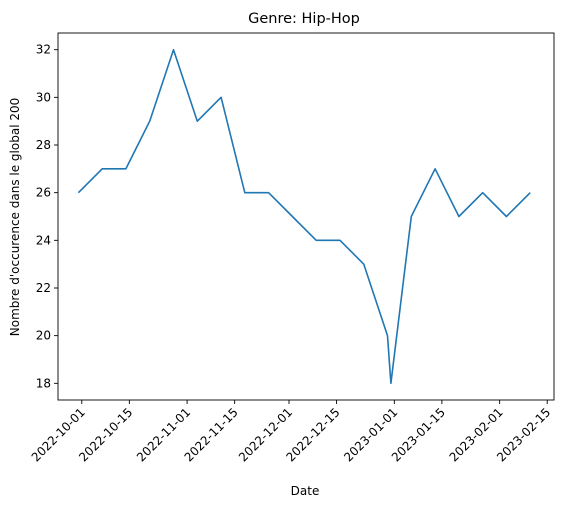 The width and height of the screenshot is (583, 507). Describe the element at coordinates (43, 240) in the screenshot. I see `y-tick-label: 24` at that location.